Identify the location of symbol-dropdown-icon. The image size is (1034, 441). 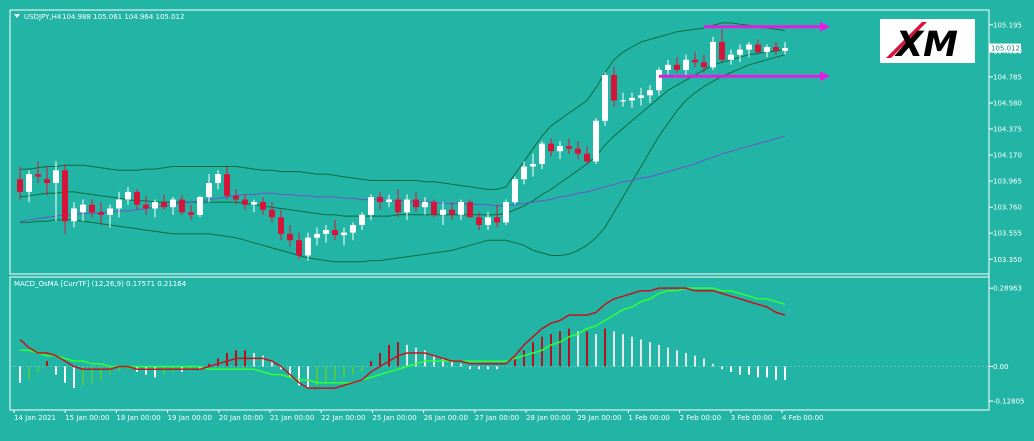
(17, 16).